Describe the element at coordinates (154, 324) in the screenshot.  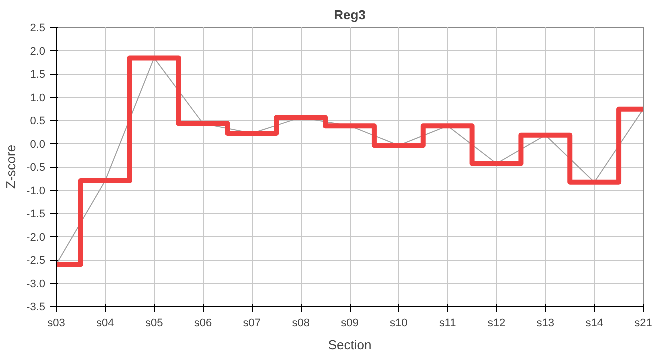
I see `x-tick-label: s05` at that location.